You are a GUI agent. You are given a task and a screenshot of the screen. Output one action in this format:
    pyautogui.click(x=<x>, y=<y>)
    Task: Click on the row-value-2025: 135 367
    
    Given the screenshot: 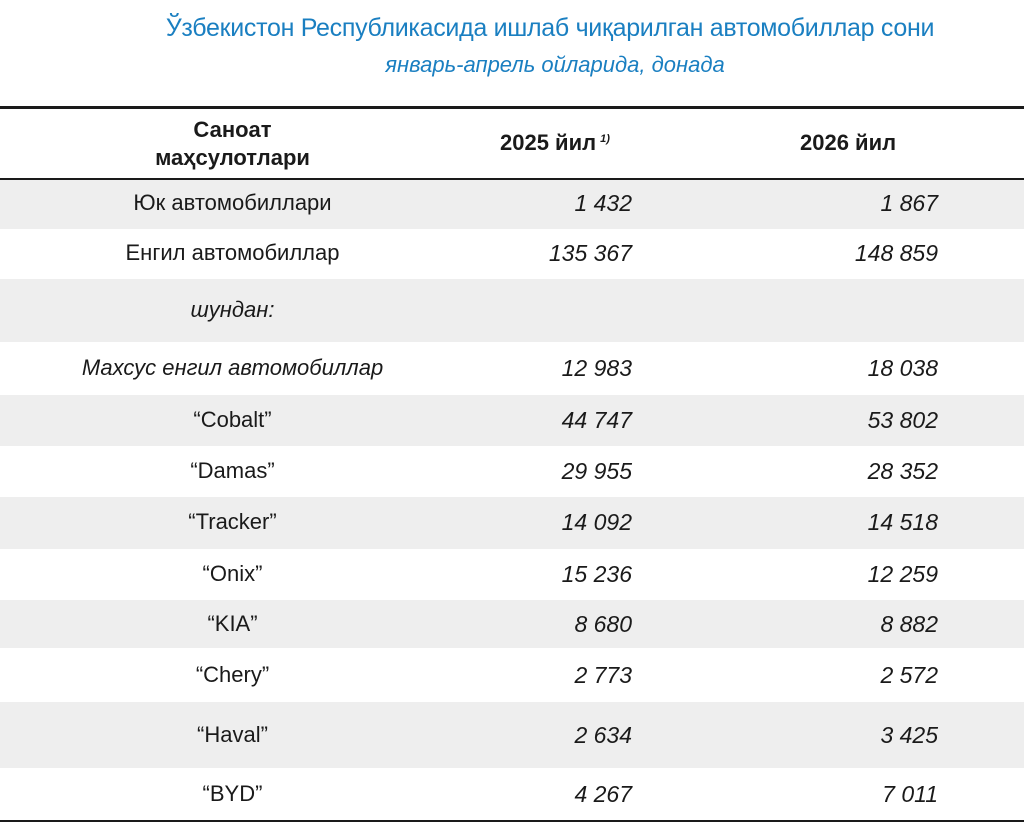 What is the action you would take?
    pyautogui.click(x=590, y=253)
    